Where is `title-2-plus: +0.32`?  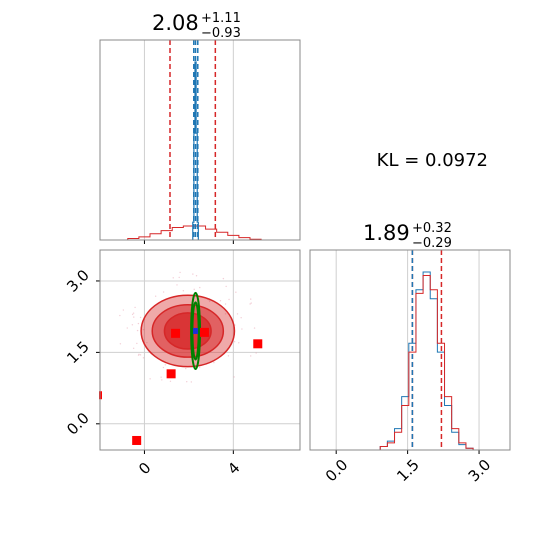
title-2-plus: +0.32 is located at coordinates (432, 228).